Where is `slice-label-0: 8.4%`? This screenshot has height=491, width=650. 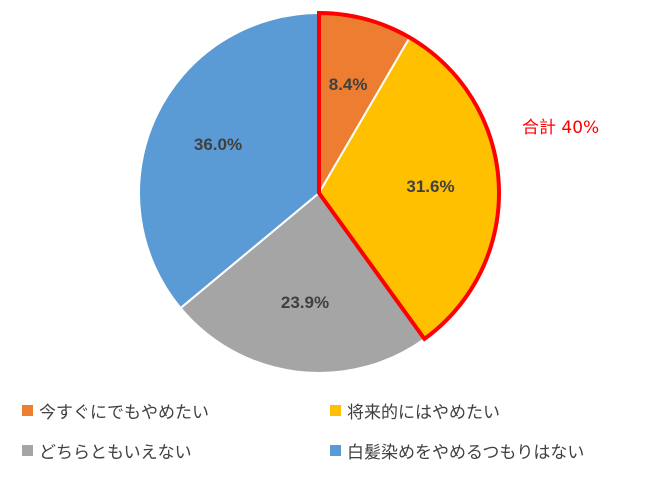
slice-label-0: 8.4% is located at coordinates (348, 84).